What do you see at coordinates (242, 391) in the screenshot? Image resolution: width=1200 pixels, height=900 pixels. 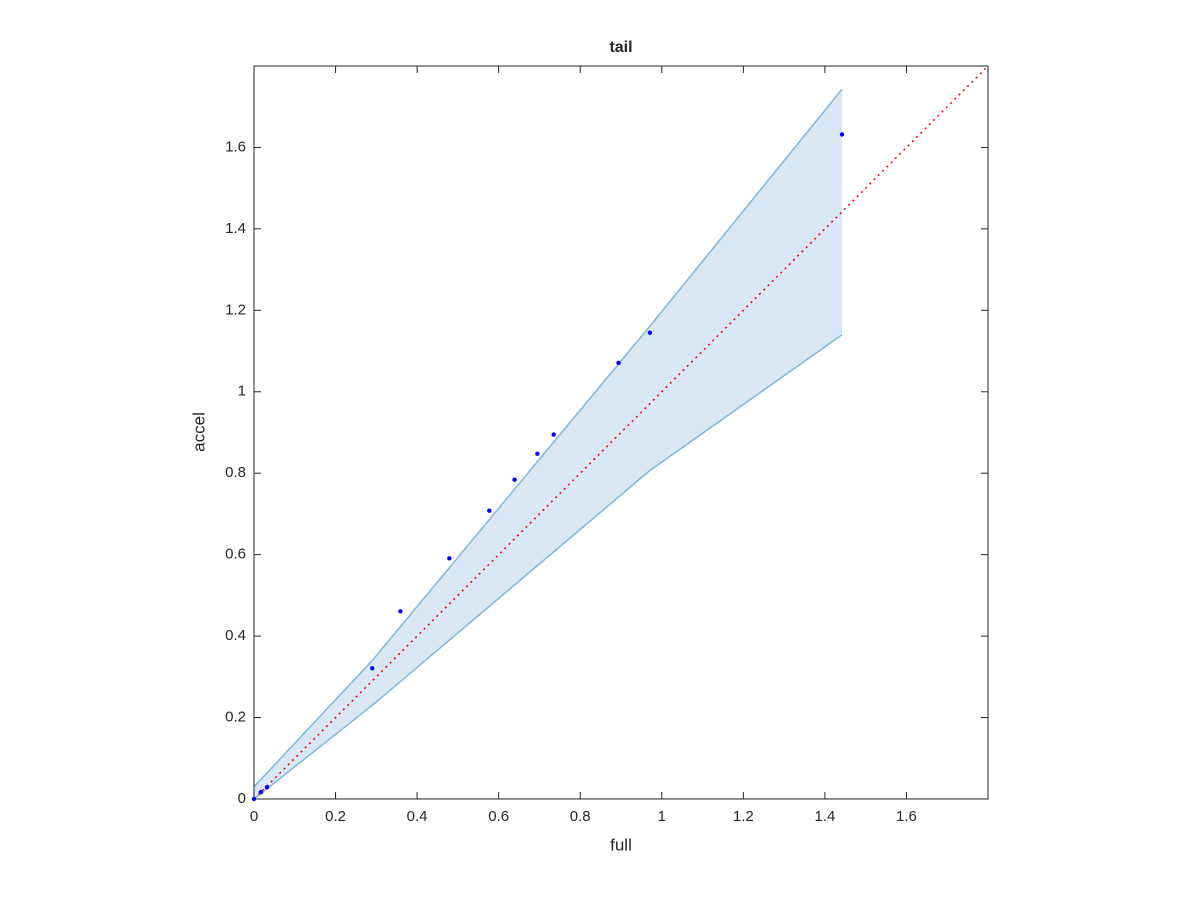 I see `y-tick-label: 1` at bounding box center [242, 391].